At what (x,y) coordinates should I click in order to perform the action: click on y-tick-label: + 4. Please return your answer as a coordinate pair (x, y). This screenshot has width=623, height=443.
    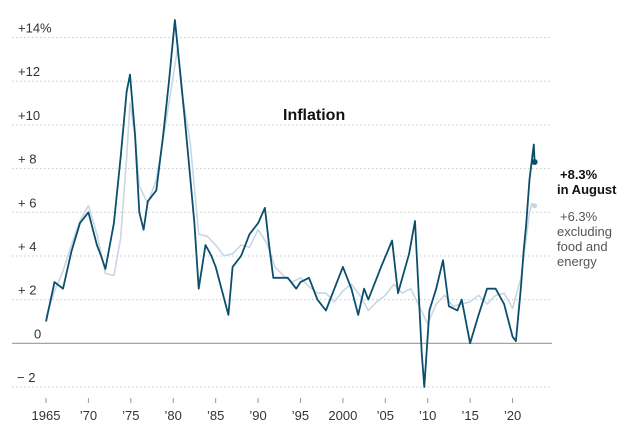
    Looking at the image, I should click on (27, 246).